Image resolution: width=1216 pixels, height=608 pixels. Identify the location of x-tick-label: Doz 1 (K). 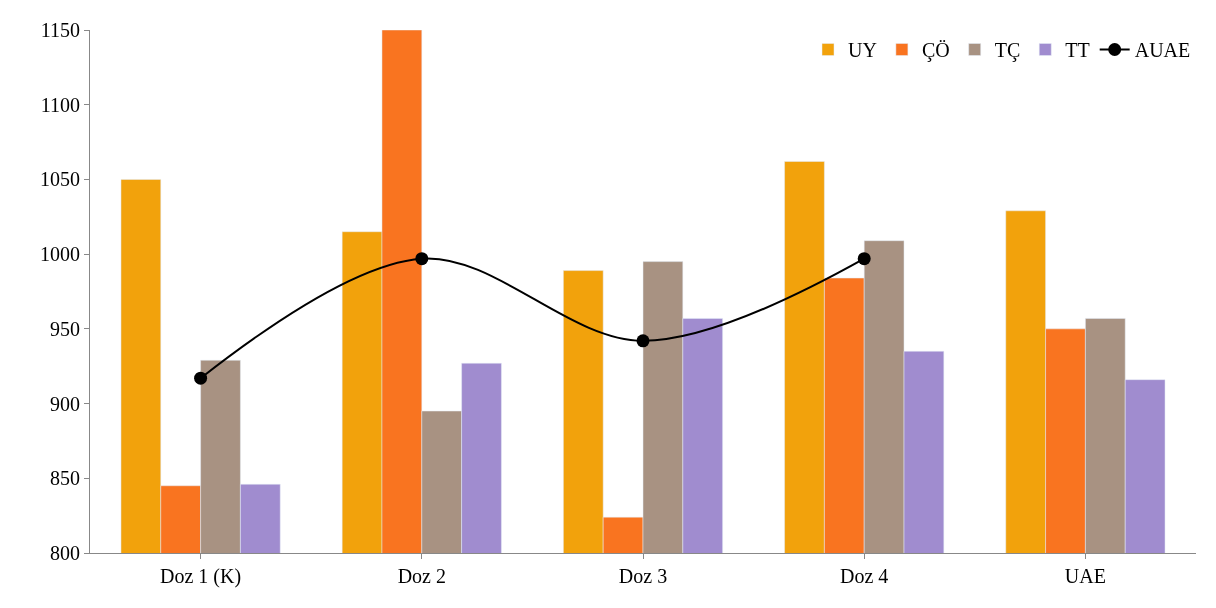
(201, 576).